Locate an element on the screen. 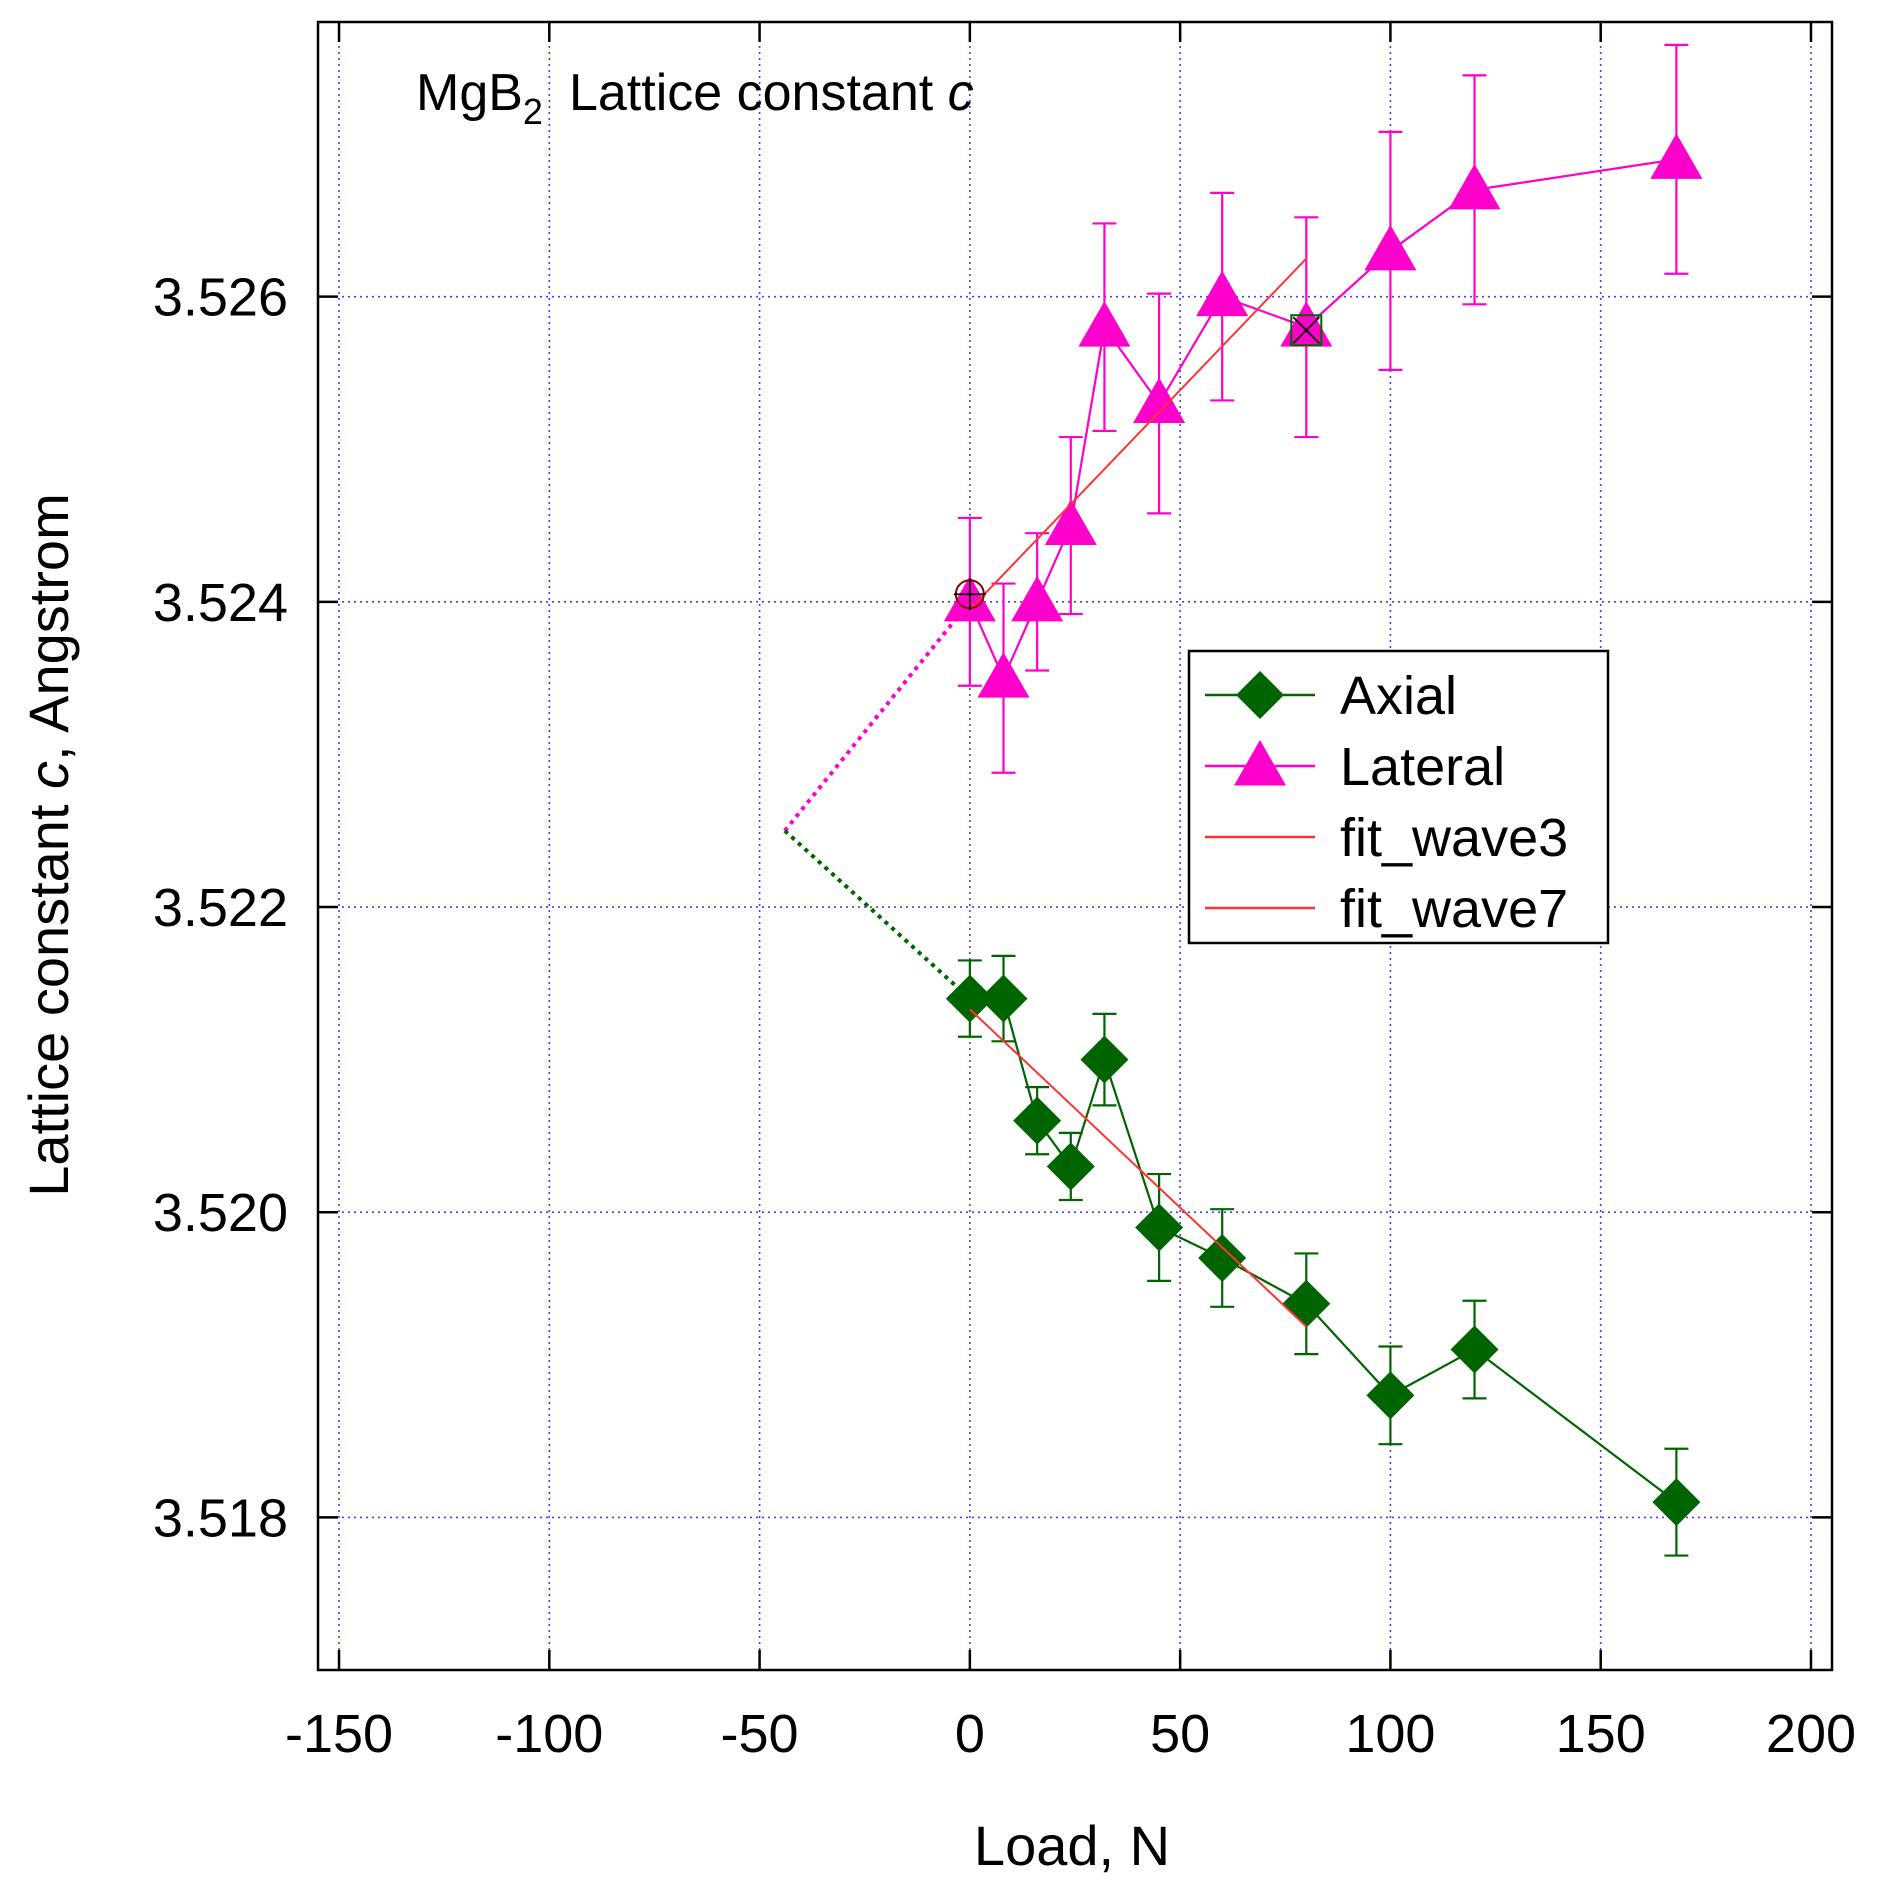 The width and height of the screenshot is (1881, 1902). legend-label: Lateral is located at coordinates (1422, 767).